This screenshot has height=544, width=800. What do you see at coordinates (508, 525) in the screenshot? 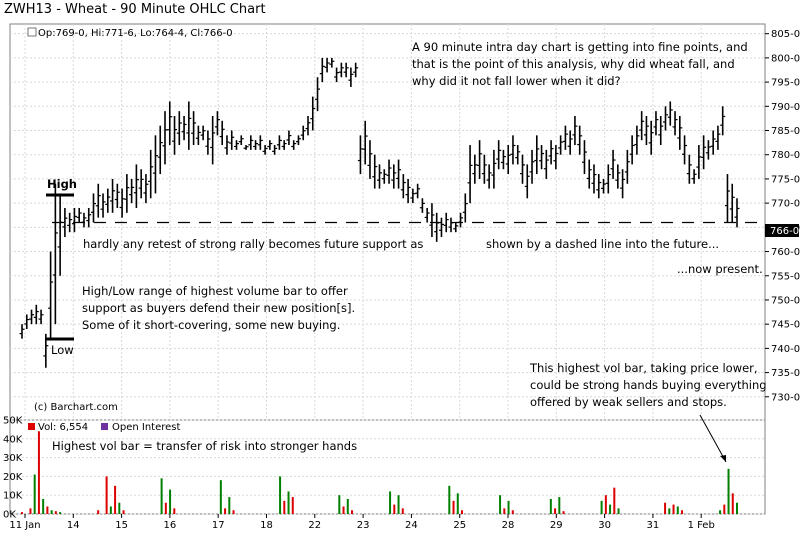
I see `x-tick-label: 28` at bounding box center [508, 525].